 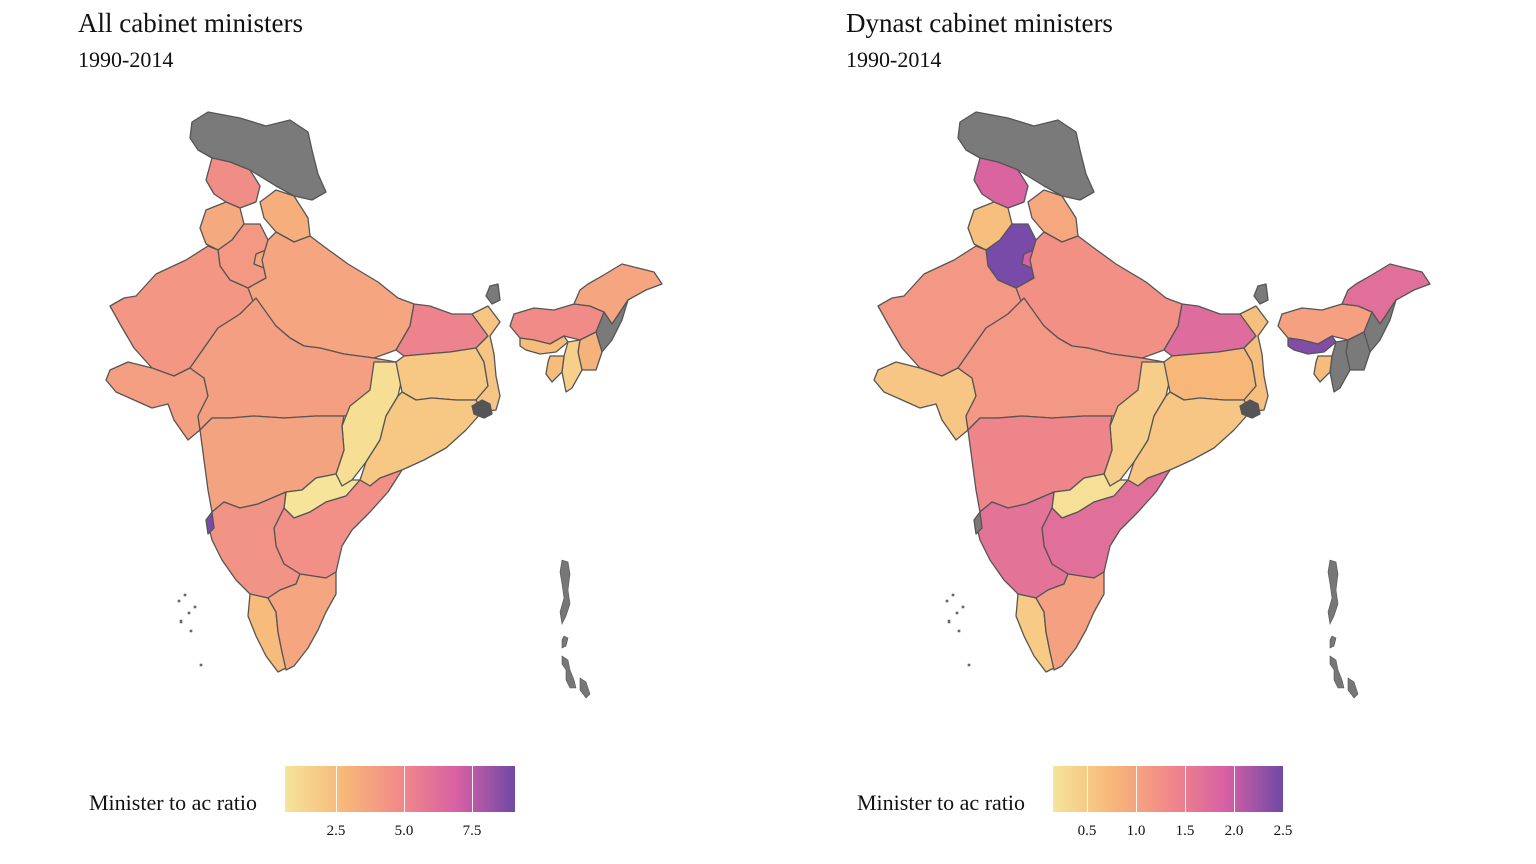 I want to click on legend-tick-label: 2.0, so click(x=1234, y=831).